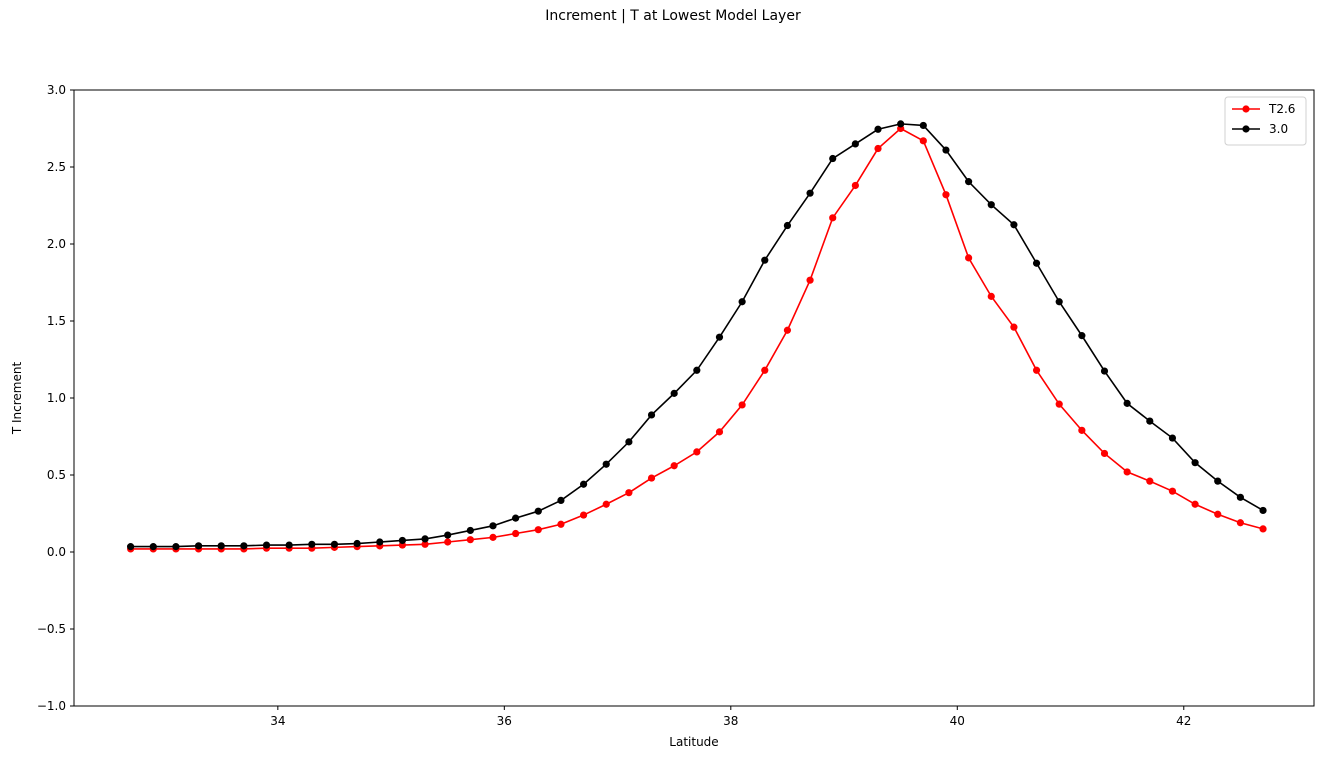  Describe the element at coordinates (730, 721) in the screenshot. I see `x-tick-label: 38` at that location.